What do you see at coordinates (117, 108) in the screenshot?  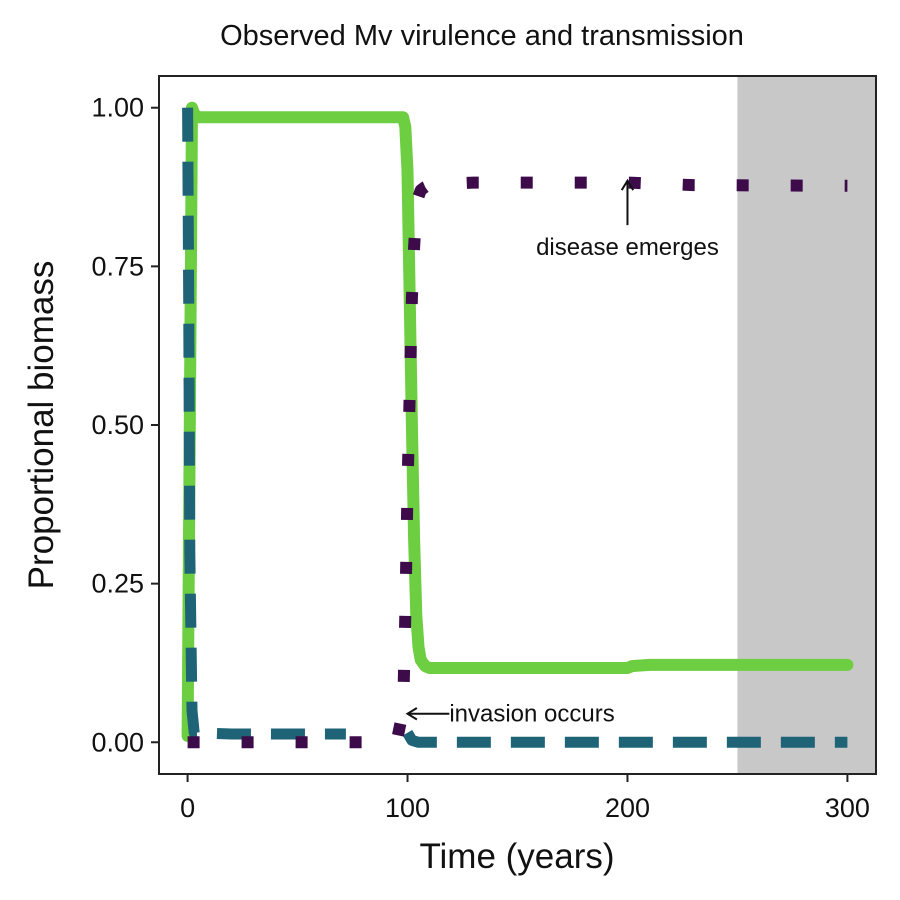 I see `y-tick-label-4: 1.00` at bounding box center [117, 108].